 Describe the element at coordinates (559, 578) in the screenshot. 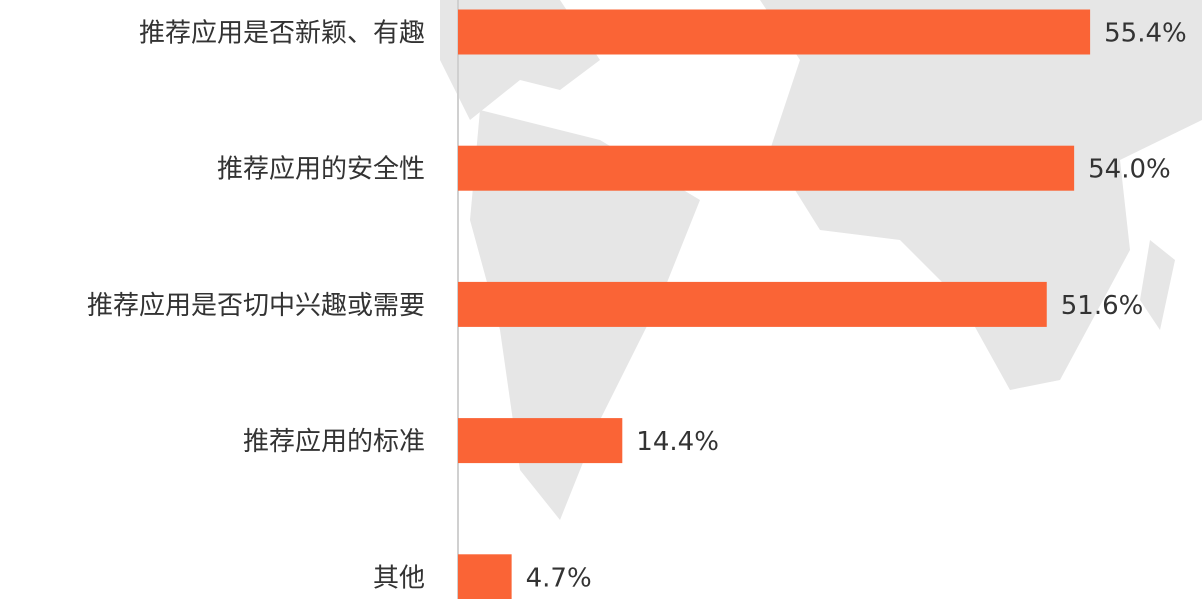

I see `value-label: 4.7%` at that location.